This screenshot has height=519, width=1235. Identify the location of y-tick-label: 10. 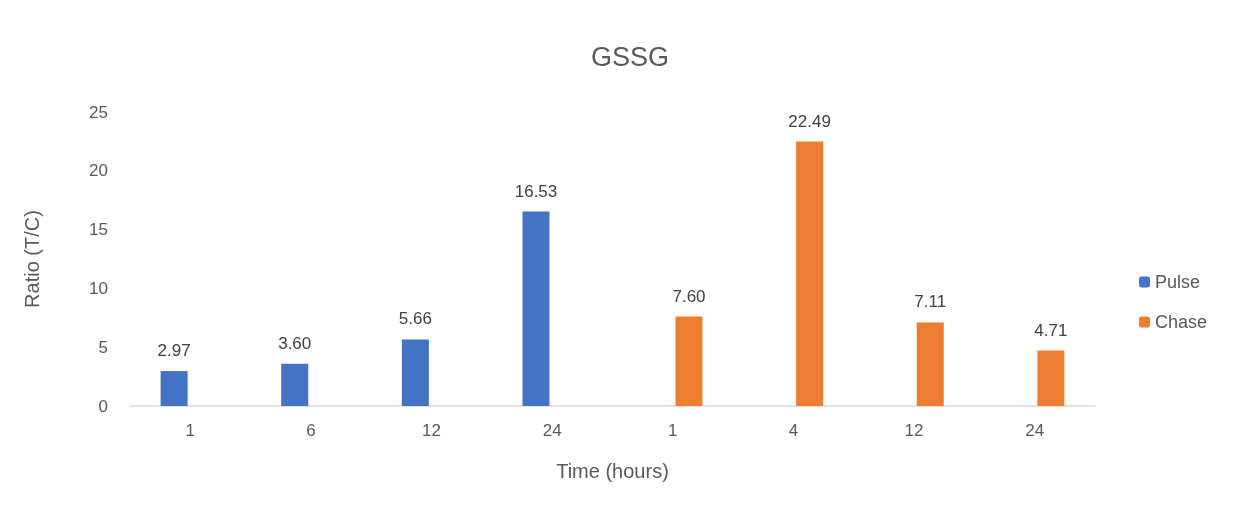
(98, 288).